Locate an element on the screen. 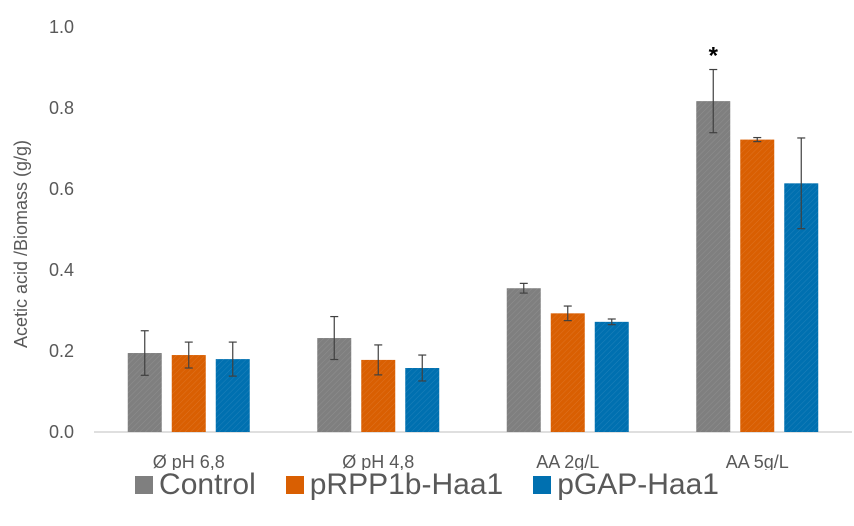 The width and height of the screenshot is (854, 526). y-tick-label: 0.4 is located at coordinates (61, 270).